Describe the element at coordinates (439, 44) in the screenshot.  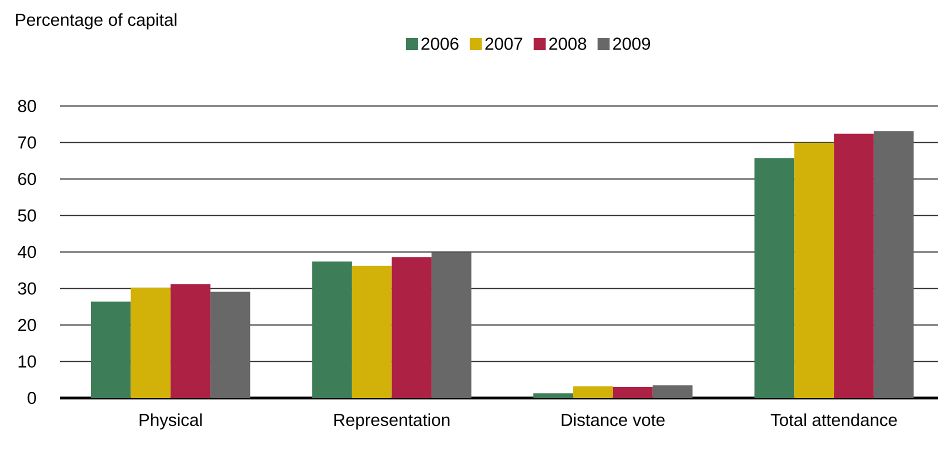
I see `legend-label: 2006` at that location.